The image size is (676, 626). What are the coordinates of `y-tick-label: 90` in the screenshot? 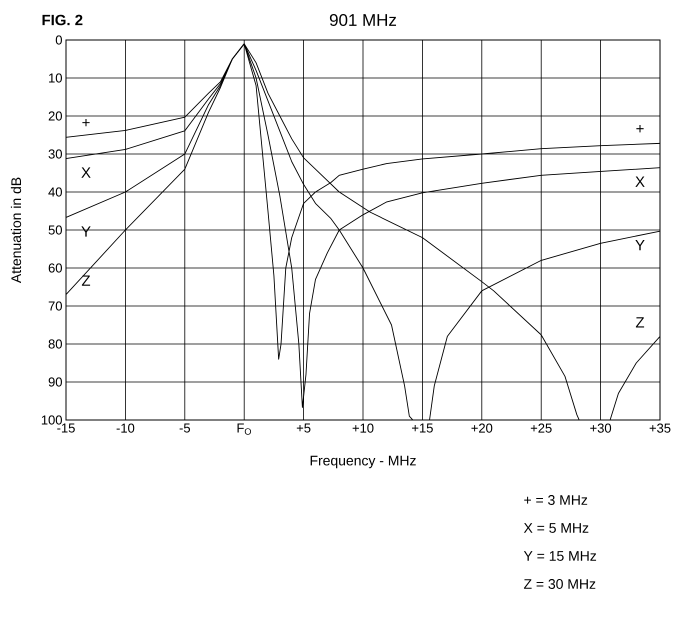 It's located at (55, 382).